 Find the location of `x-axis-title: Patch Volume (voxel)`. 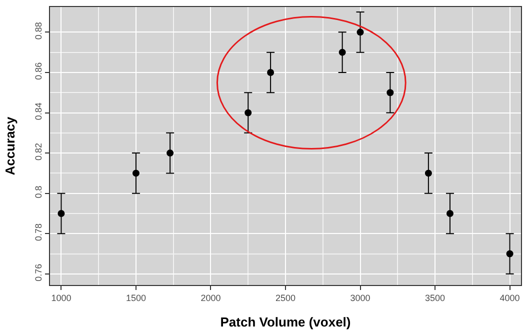

x-axis-title: Patch Volume (voxel) is located at coordinates (285, 322).